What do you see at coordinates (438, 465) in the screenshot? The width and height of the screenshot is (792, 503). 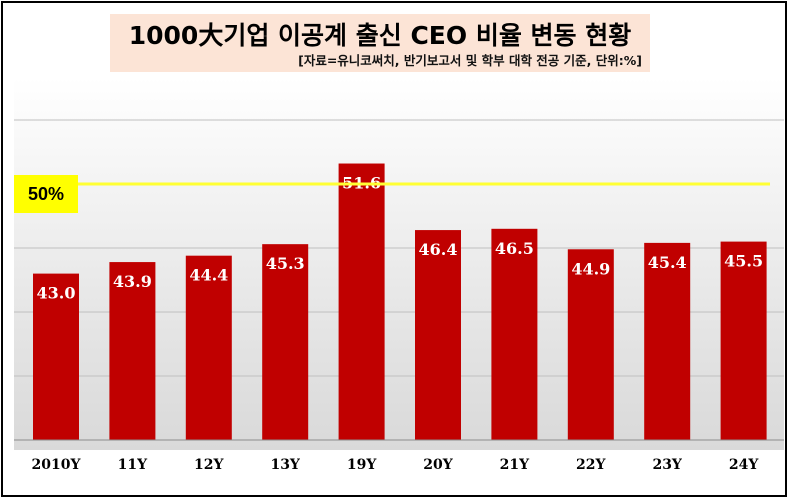 I see `x-tick-label: 20Y` at bounding box center [438, 465].